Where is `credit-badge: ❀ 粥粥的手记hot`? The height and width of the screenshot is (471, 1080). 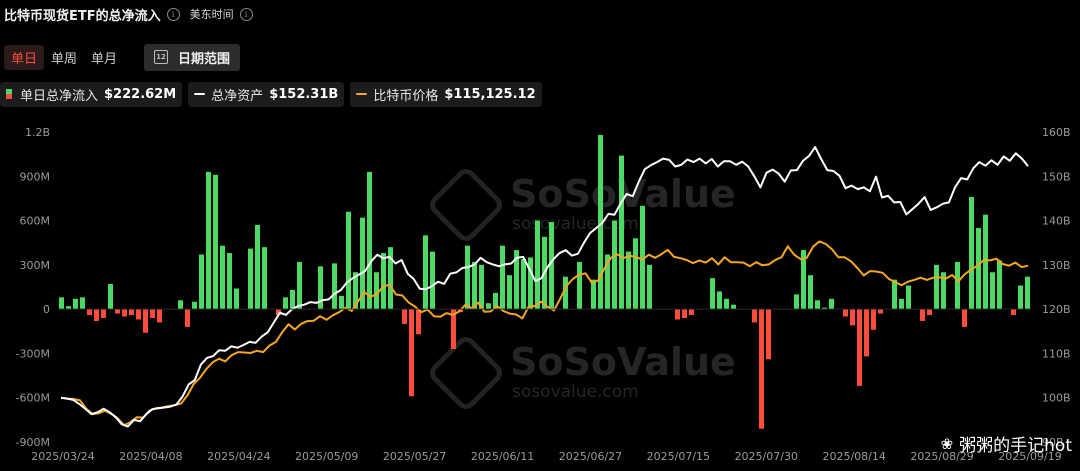
credit-badge: ❀ 粥粥的手记hot is located at coordinates (1006, 444).